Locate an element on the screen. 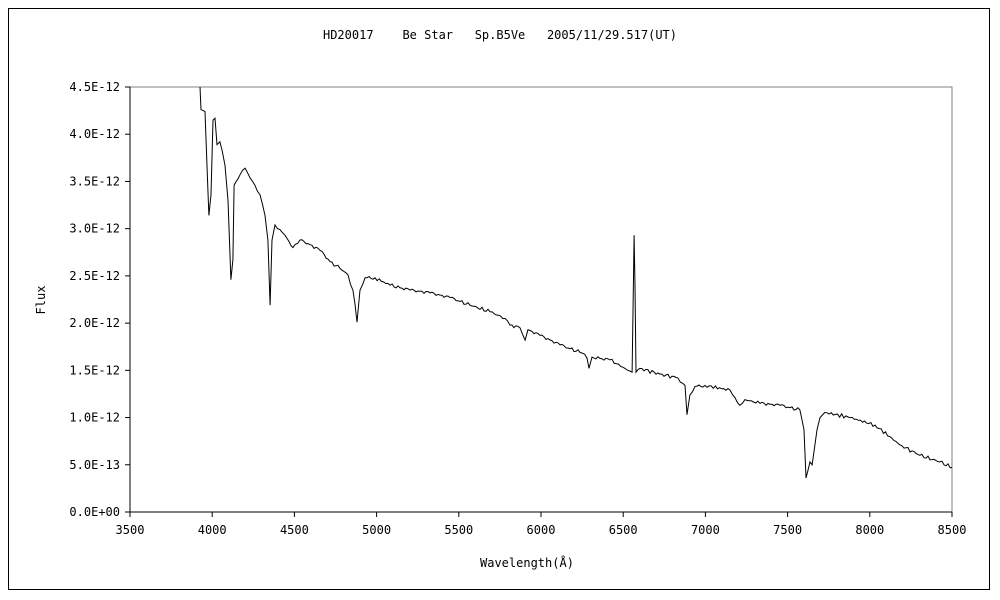 Image resolution: width=1000 pixels, height=600 pixels. y-tick-label: 2.5E-12 is located at coordinates (94, 276).